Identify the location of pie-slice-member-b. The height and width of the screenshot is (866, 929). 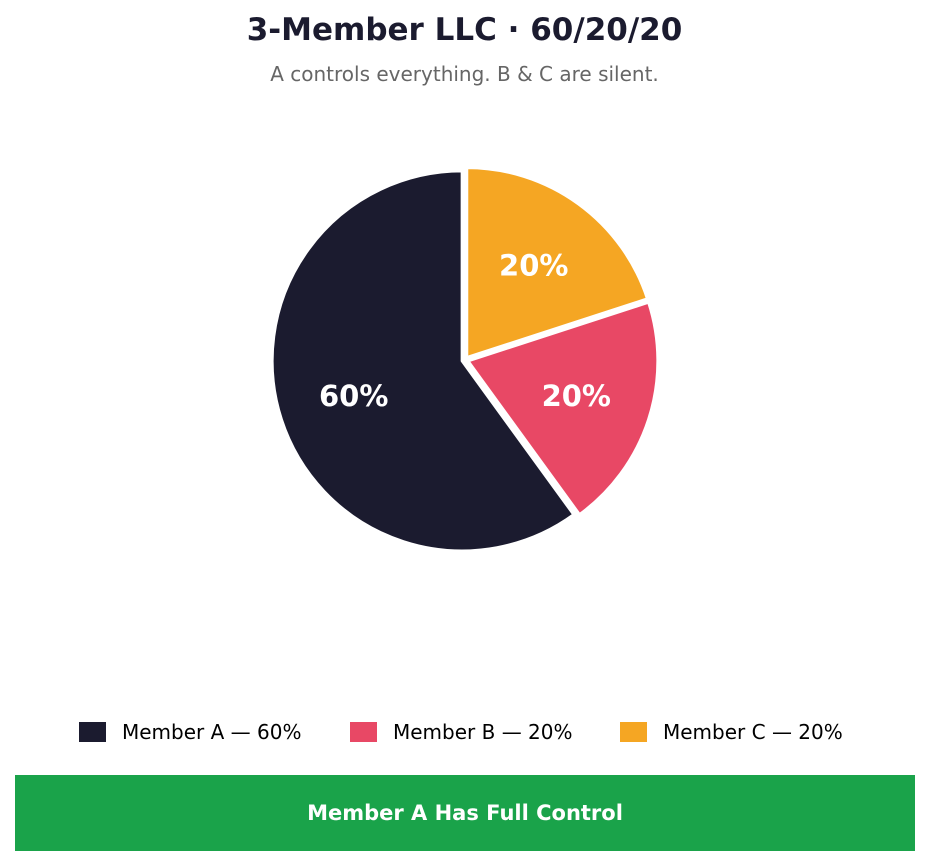
(563, 408).